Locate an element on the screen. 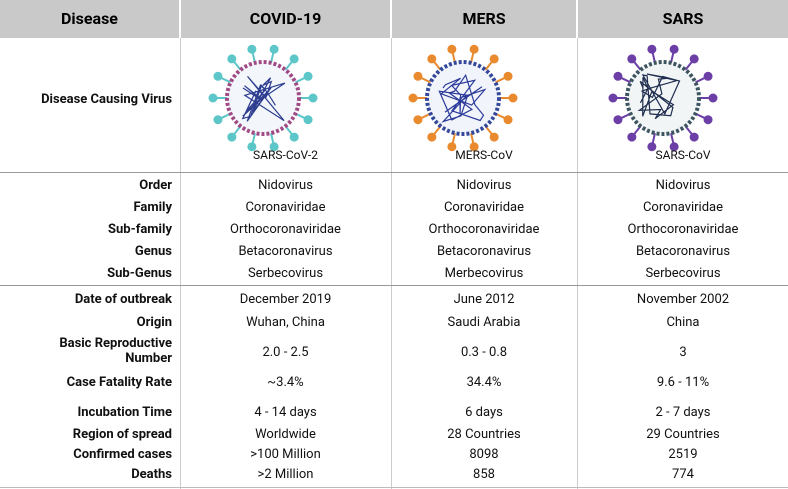  cell-value: November 2002 is located at coordinates (683, 299).